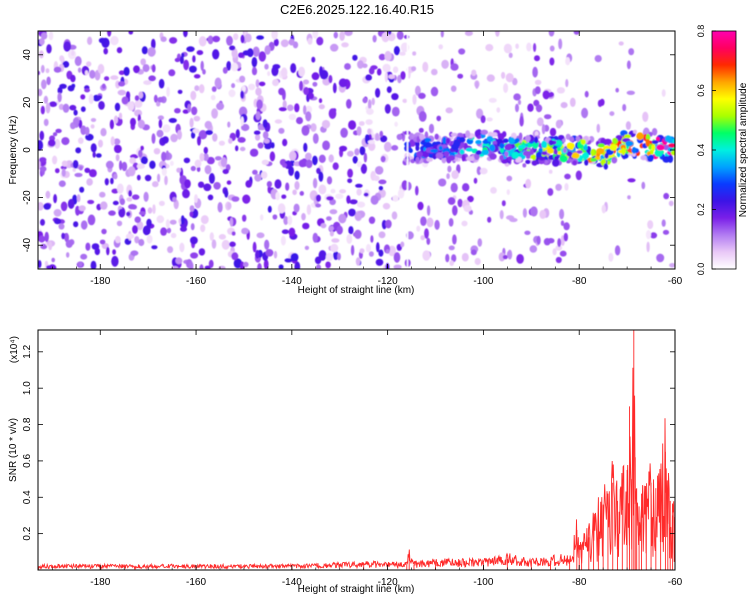  Describe the element at coordinates (356, 589) in the screenshot. I see `snr-xlabel: Height of straight line (km)` at that location.